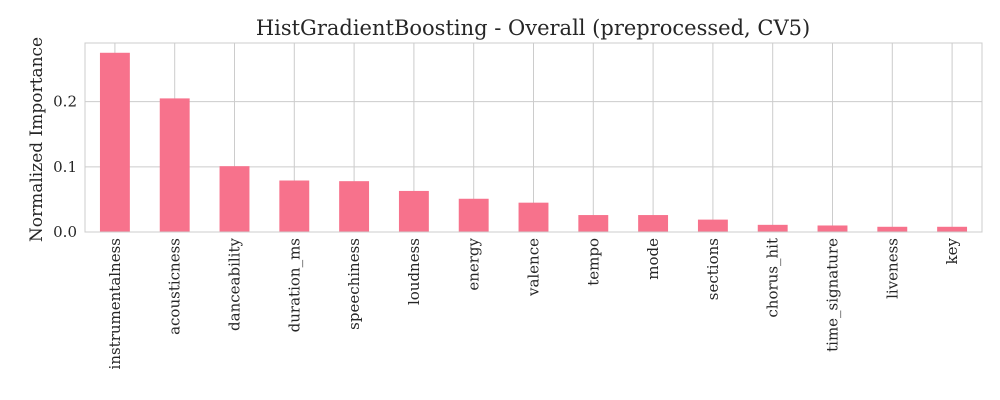 This screenshot has width=1000, height=400. I want to click on bar-instrumentalness, so click(114, 142).